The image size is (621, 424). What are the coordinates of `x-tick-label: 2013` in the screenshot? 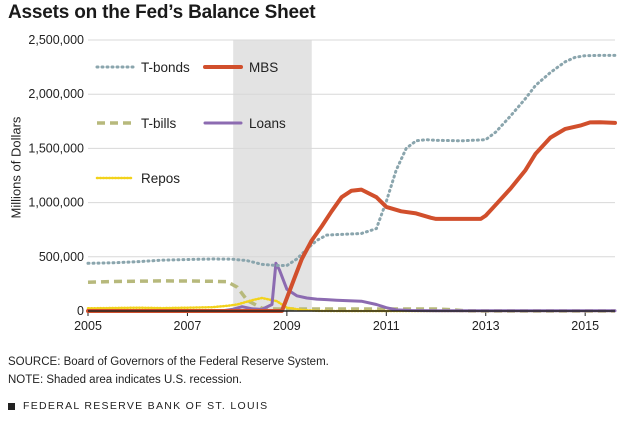 It's located at (486, 326).